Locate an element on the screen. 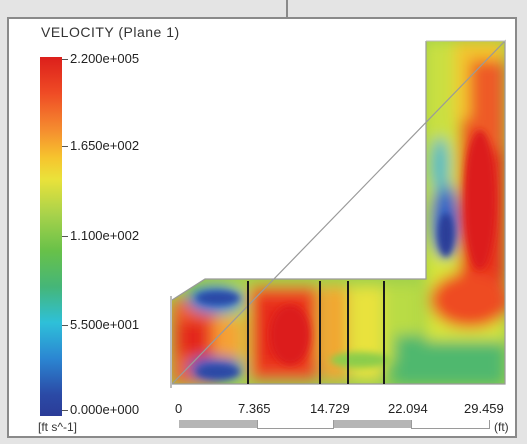  legend-tick-label: 1.650e+002 is located at coordinates (105, 145).